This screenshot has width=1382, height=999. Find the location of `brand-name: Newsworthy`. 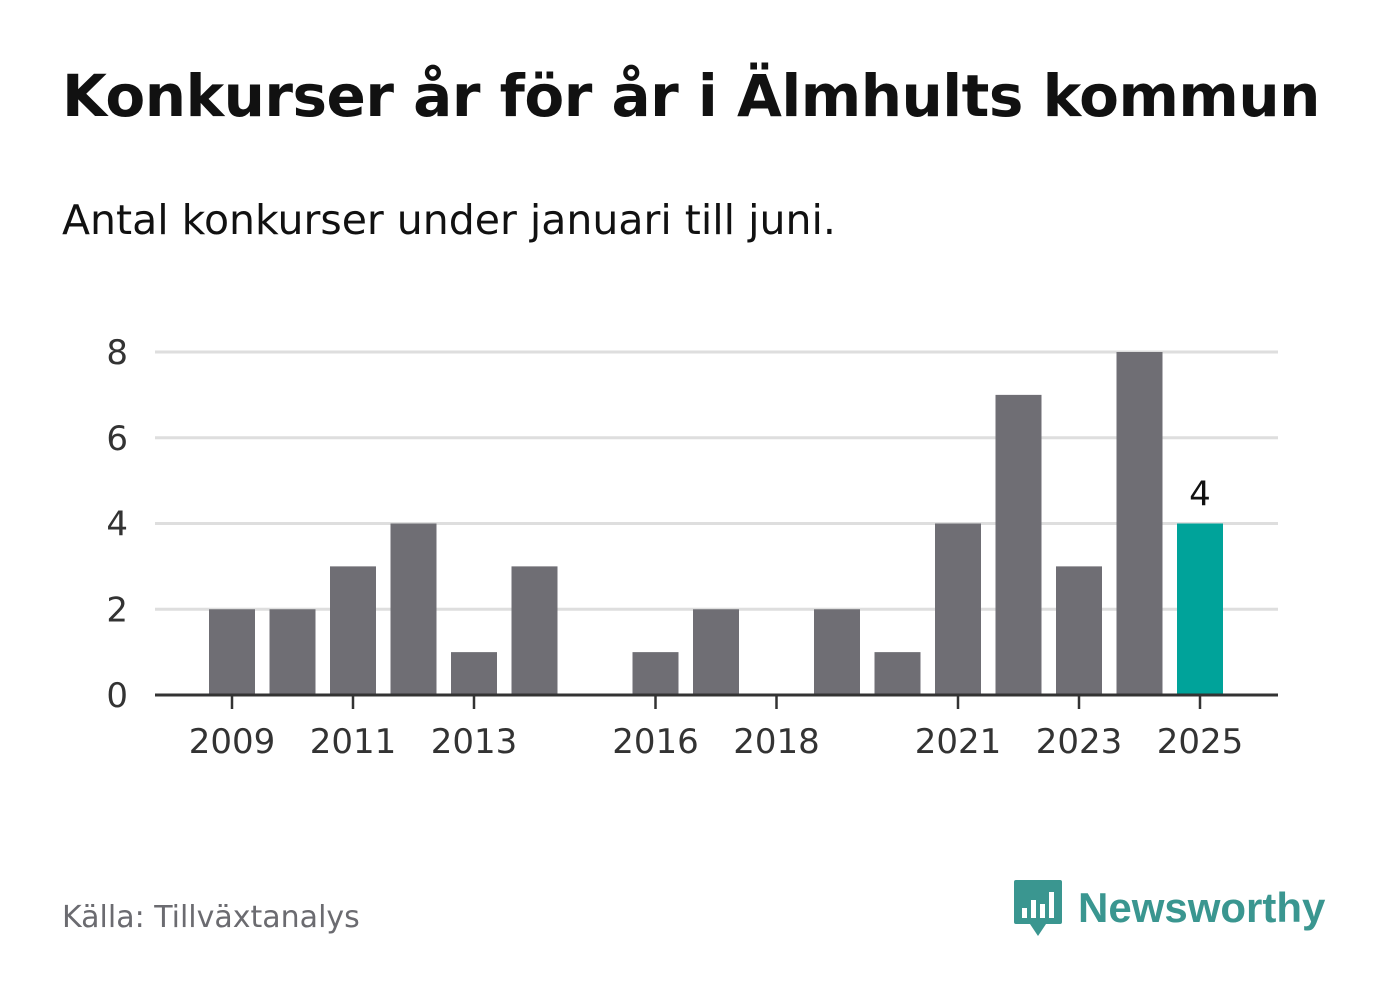

brand-name: Newsworthy is located at coordinates (1202, 907).